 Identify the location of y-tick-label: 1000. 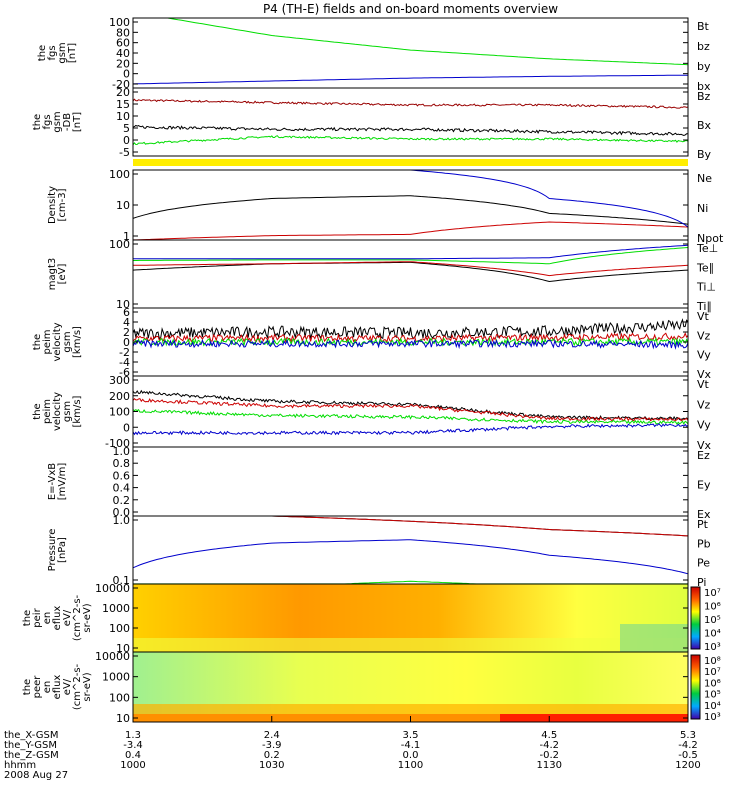
(116, 608).